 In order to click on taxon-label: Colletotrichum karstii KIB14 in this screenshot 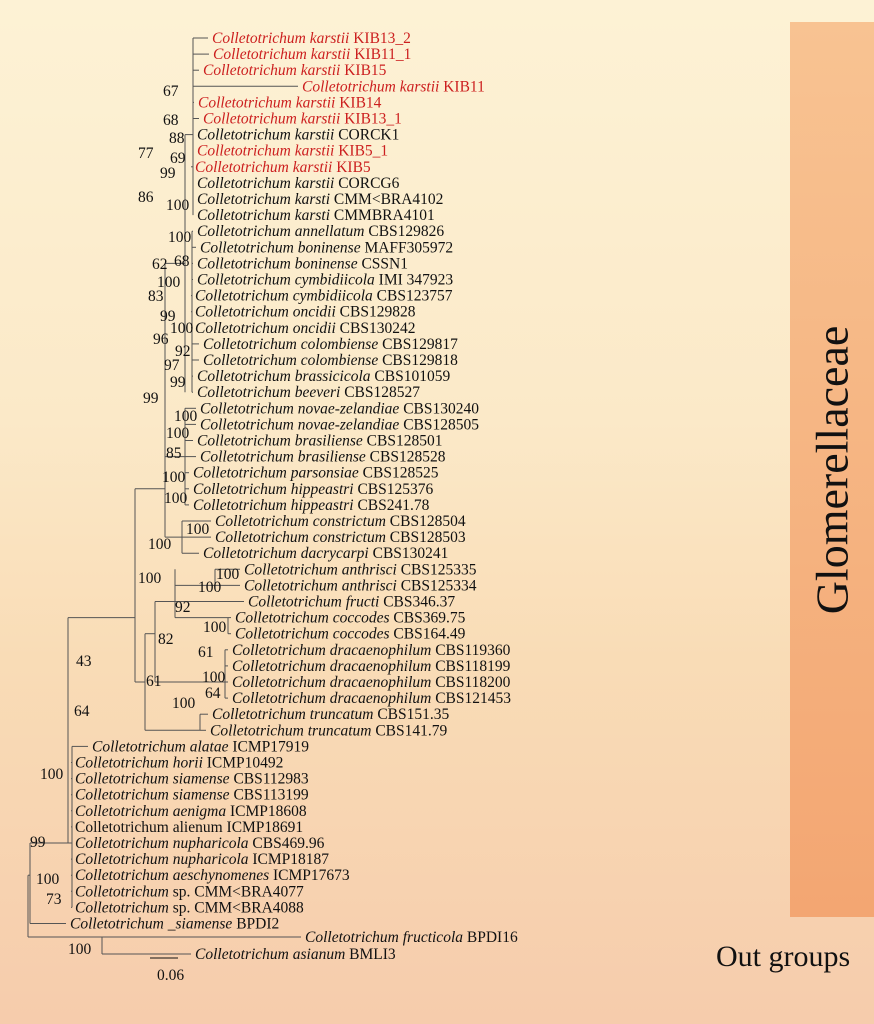, I will do `click(290, 102)`.